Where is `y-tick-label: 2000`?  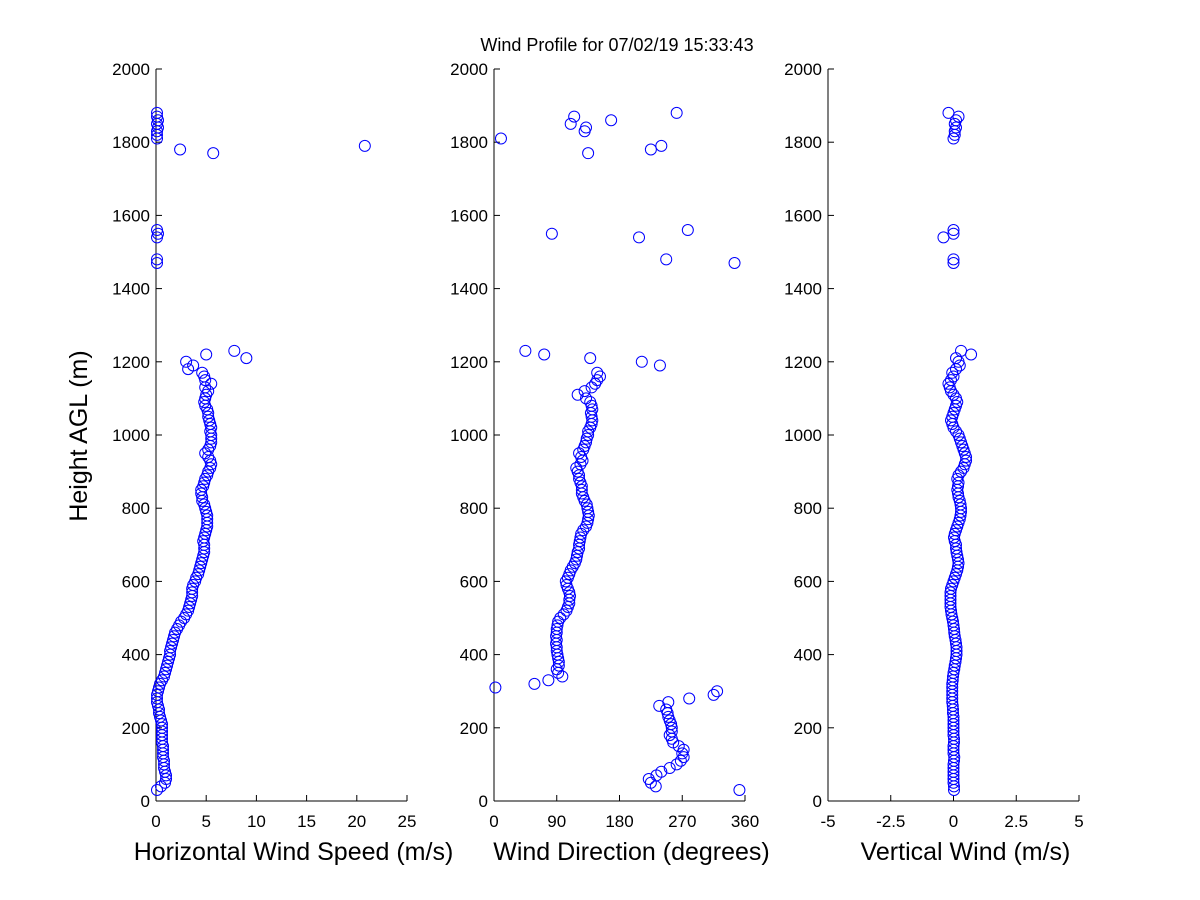
y-tick-label: 2000 is located at coordinates (803, 69).